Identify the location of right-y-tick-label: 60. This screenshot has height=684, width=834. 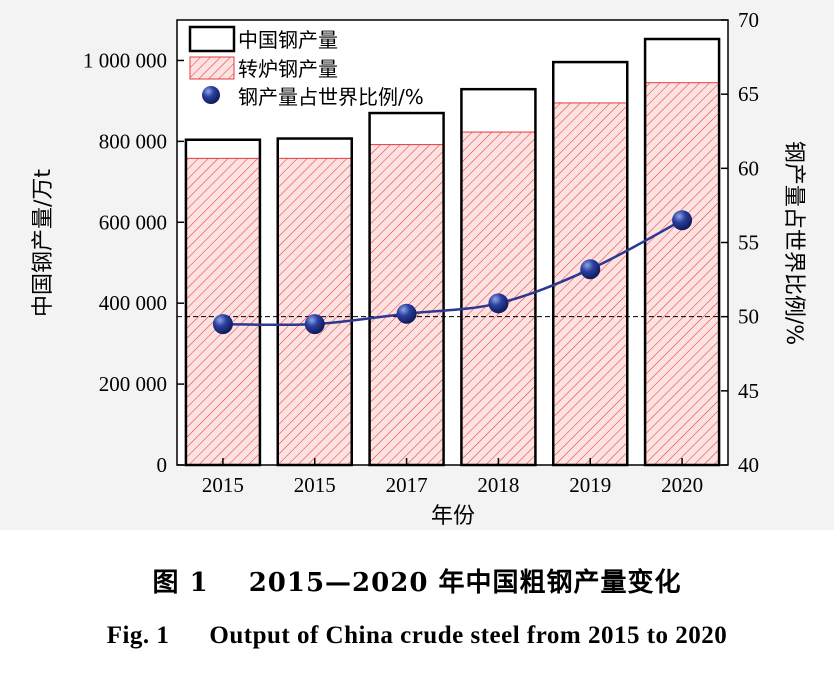
(748, 168).